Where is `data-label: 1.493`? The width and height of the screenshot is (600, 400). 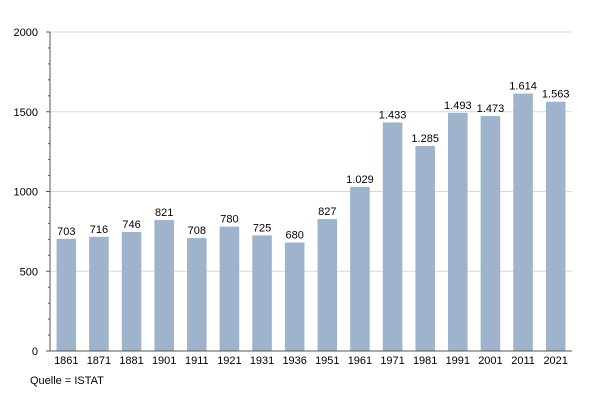 data-label: 1.493 is located at coordinates (458, 106).